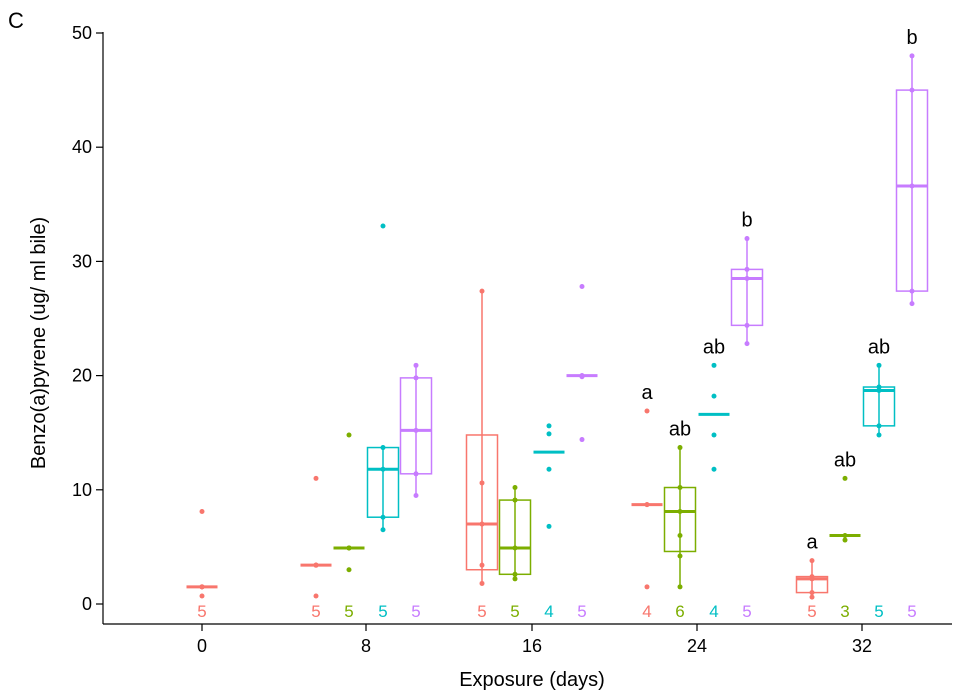 The height and width of the screenshot is (696, 955). Describe the element at coordinates (39, 343) in the screenshot. I see `y-axis-title: Benzo(a)pyrene (ug/ ml bile)` at that location.